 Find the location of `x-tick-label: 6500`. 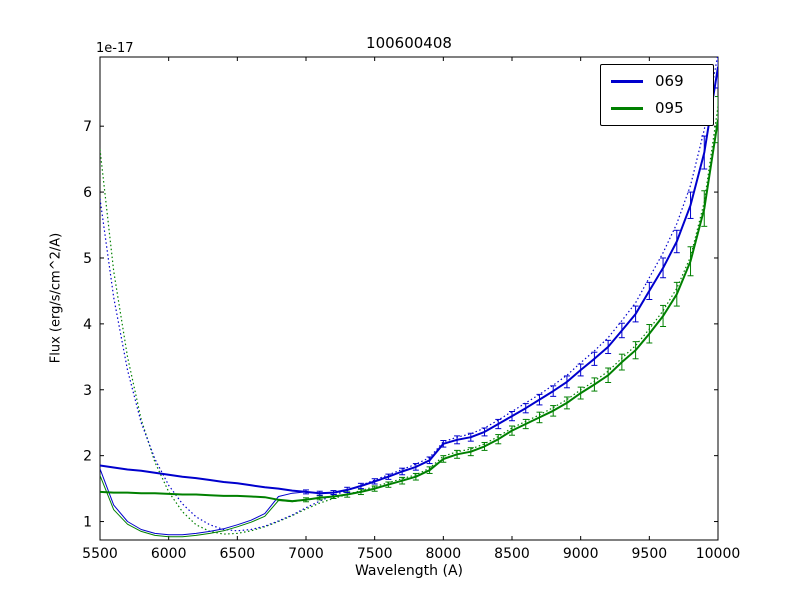

x-tick-label: 6500 is located at coordinates (238, 554).